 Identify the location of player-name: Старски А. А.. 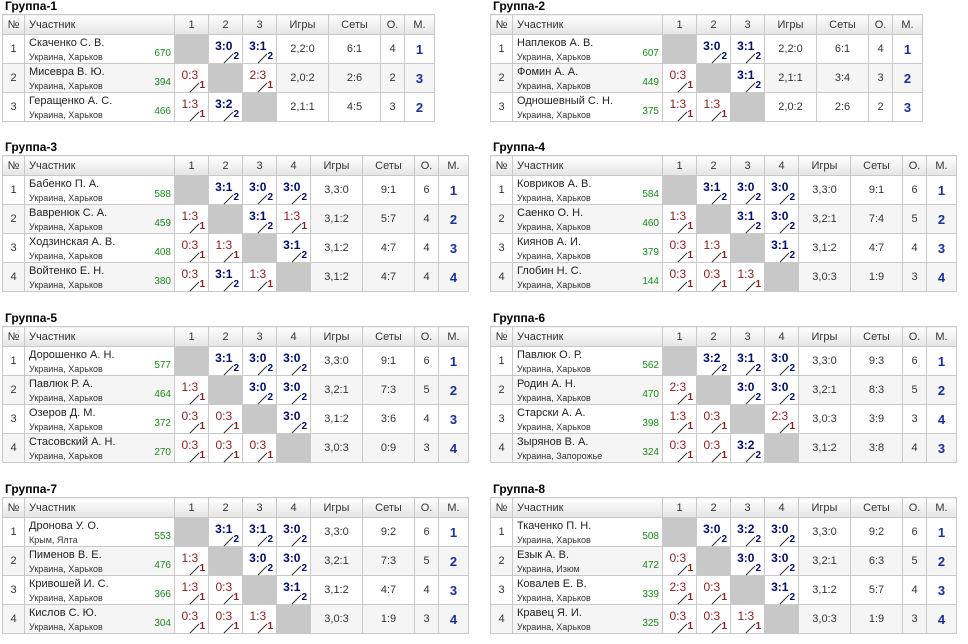
(551, 413).